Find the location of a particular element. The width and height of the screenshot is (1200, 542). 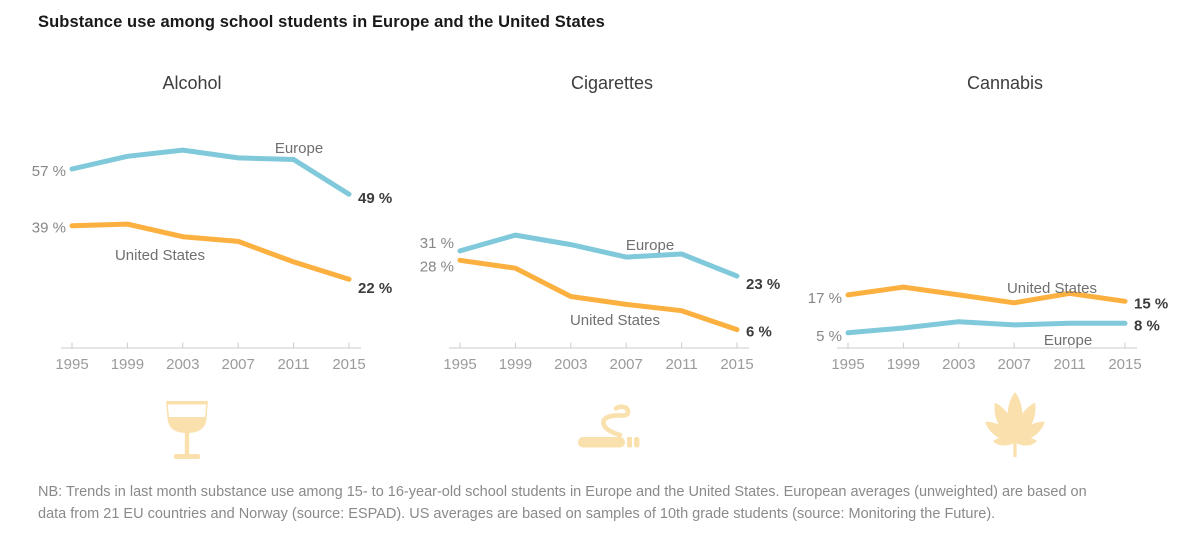

series-end-label: 49 % is located at coordinates (375, 198).